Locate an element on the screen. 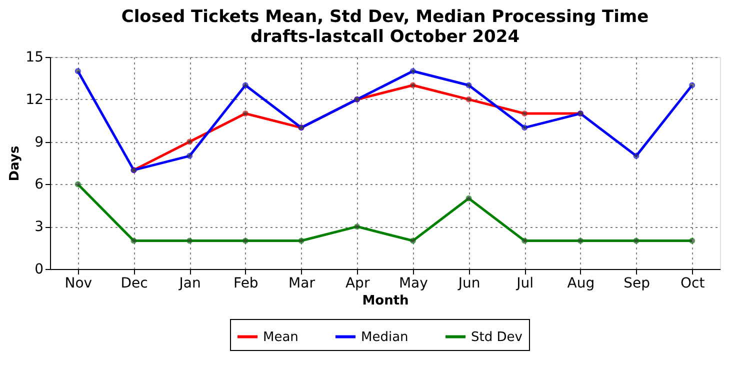  x-tick-label: Jan is located at coordinates (189, 284).